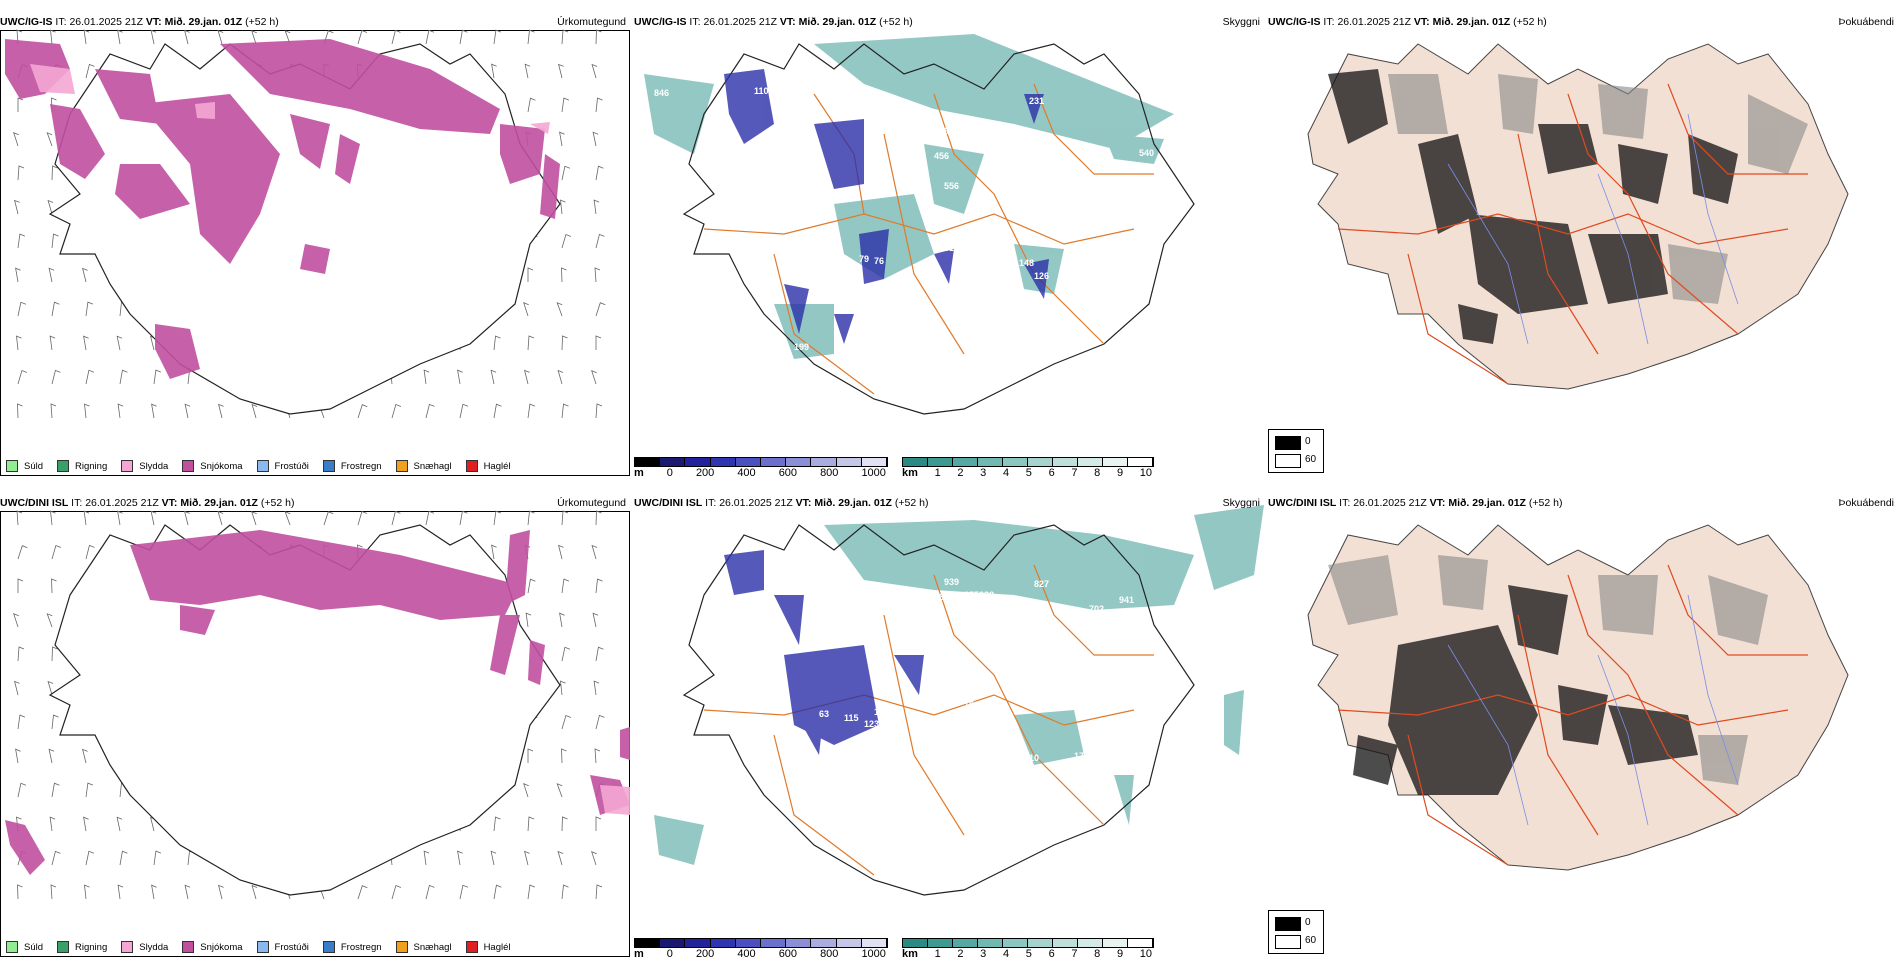 The height and width of the screenshot is (965, 1900). I want to click on cloud-base-label: 76, so click(879, 261).